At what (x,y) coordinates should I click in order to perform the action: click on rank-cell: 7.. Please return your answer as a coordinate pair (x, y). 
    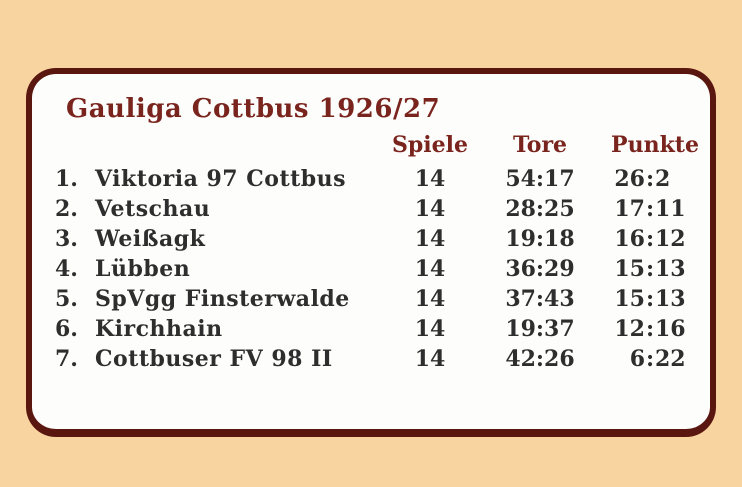
    Looking at the image, I should click on (66, 359).